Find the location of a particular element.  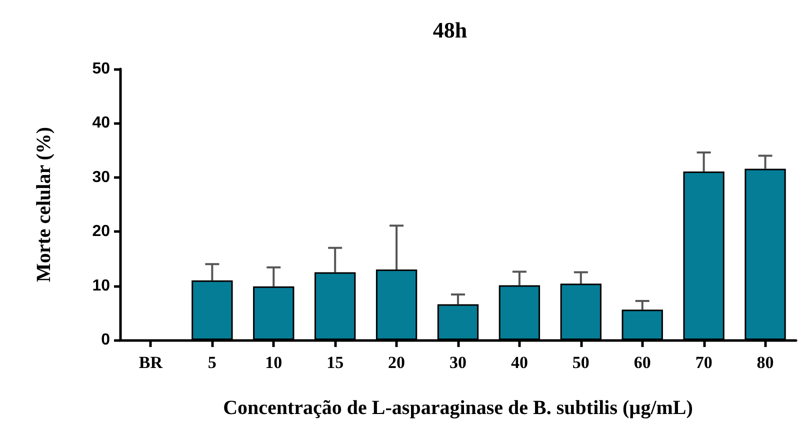

y-tick-label: 20 is located at coordinates (101, 231).